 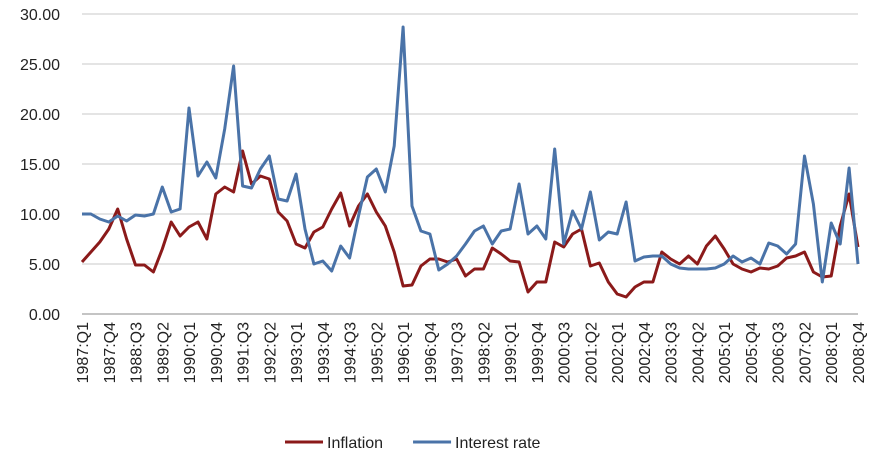 I want to click on x-tick-label: 1996:Q1, so click(x=404, y=352).